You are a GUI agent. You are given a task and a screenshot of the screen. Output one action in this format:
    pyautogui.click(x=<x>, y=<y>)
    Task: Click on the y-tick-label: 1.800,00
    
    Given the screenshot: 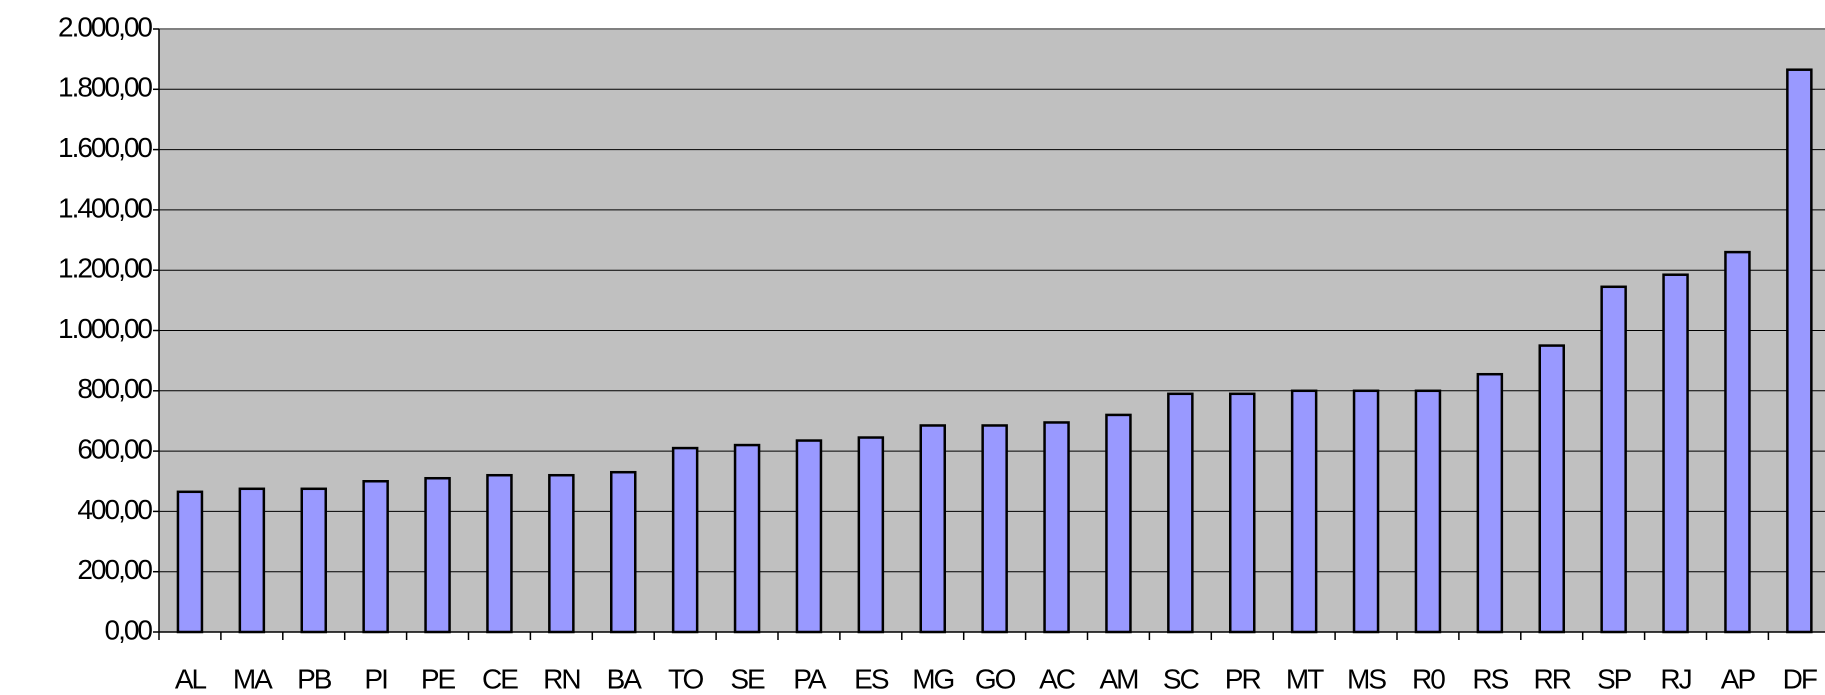 What is the action you would take?
    pyautogui.click(x=105, y=87)
    